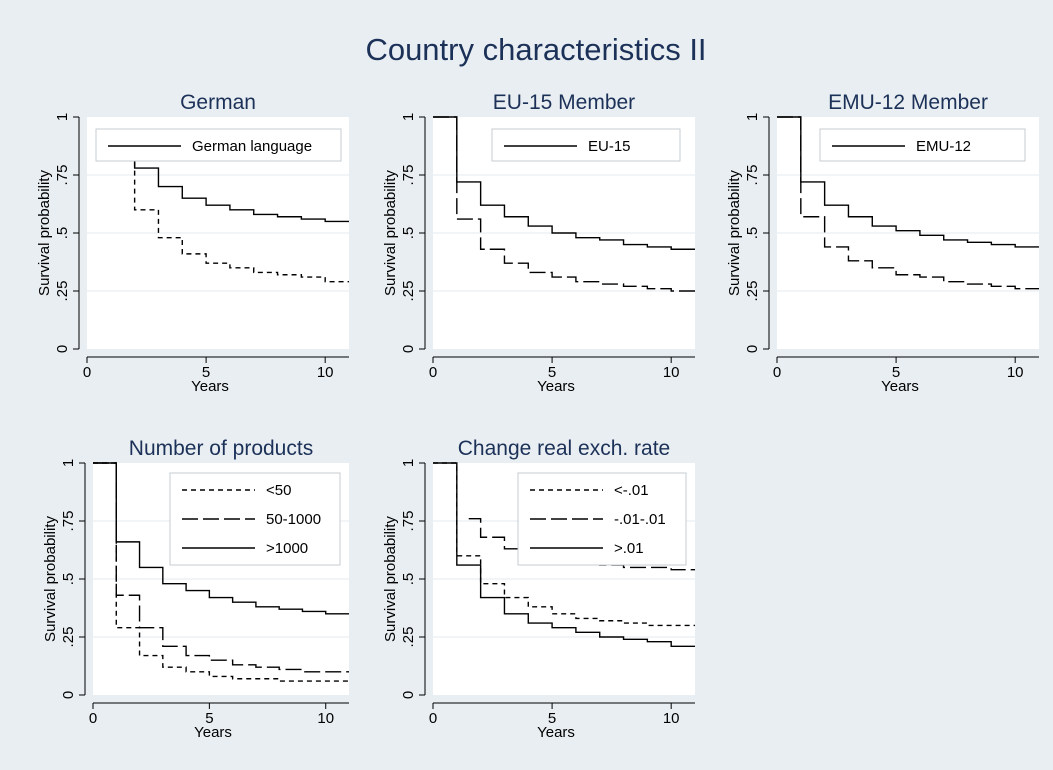 This screenshot has width=1053, height=770. What do you see at coordinates (293, 519) in the screenshot?
I see `legend-label: 50-1000` at bounding box center [293, 519].